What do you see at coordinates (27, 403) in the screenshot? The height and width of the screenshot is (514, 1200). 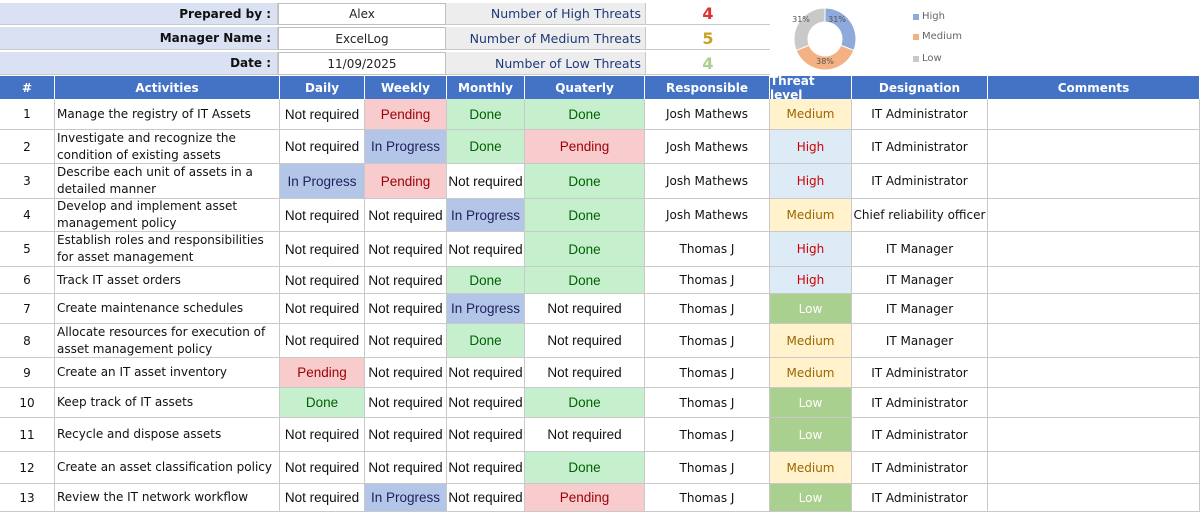 I see `row-number: 10` at bounding box center [27, 403].